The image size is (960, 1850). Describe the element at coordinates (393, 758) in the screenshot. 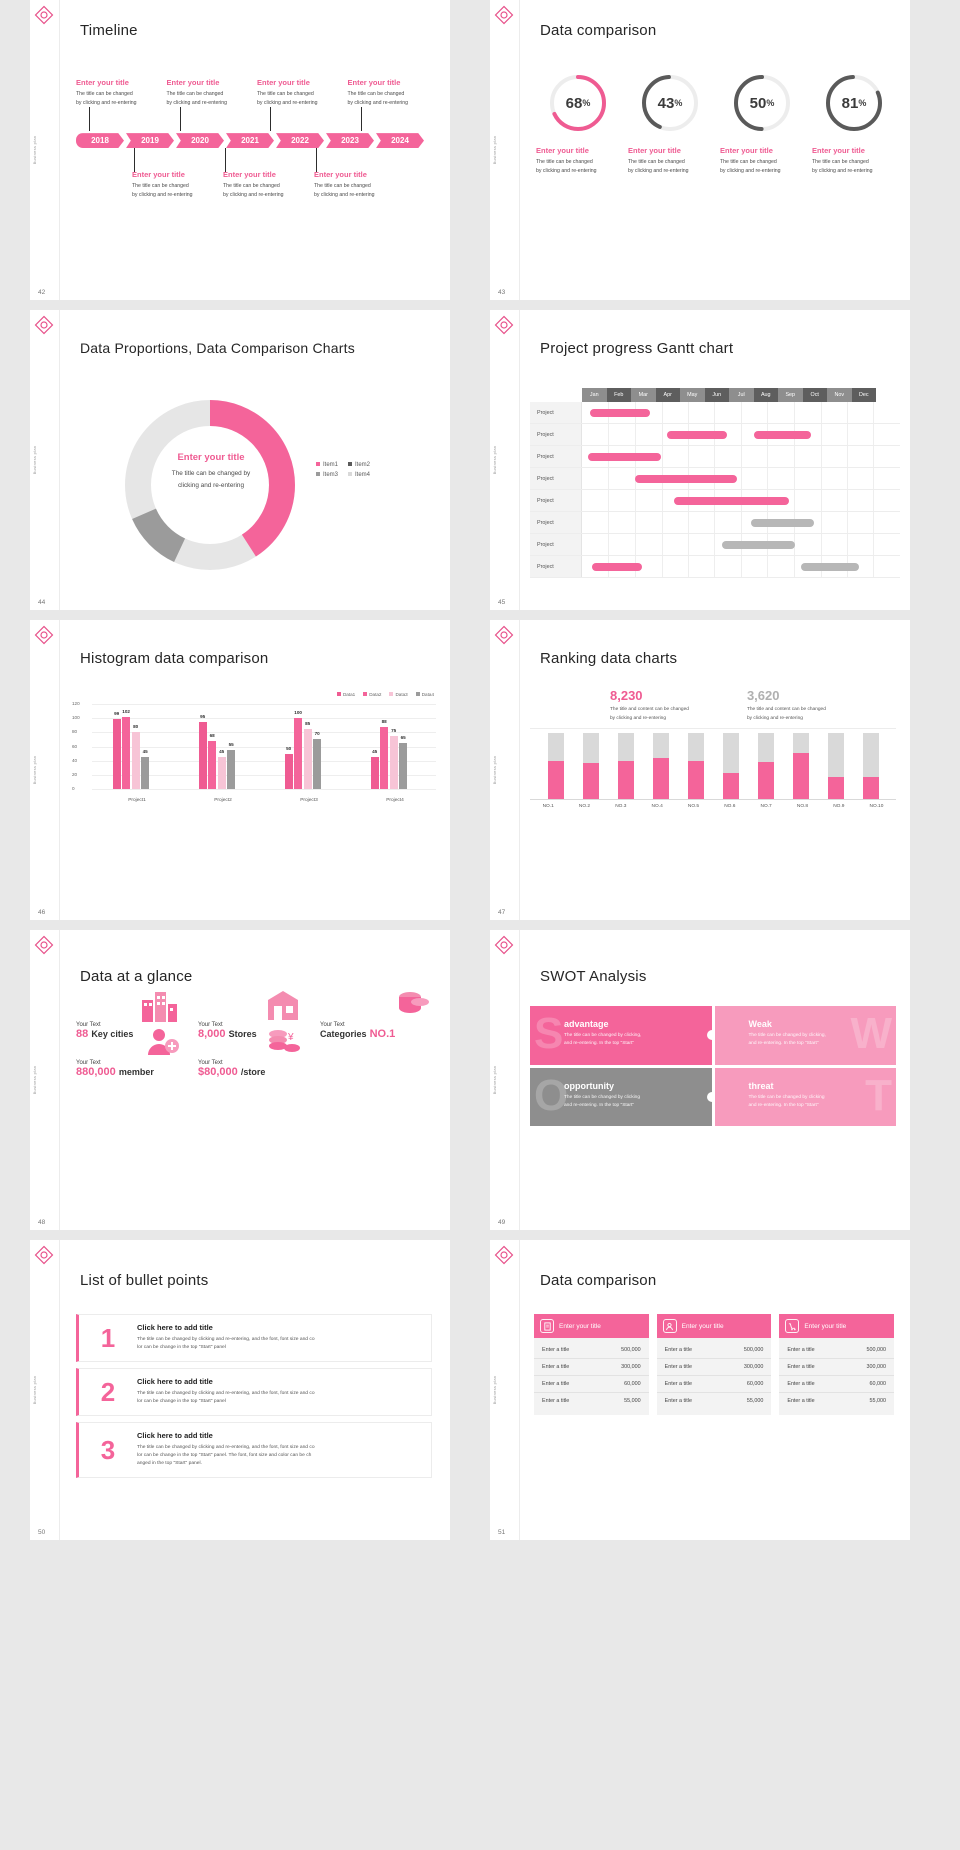

I see `bar: 75` at that location.